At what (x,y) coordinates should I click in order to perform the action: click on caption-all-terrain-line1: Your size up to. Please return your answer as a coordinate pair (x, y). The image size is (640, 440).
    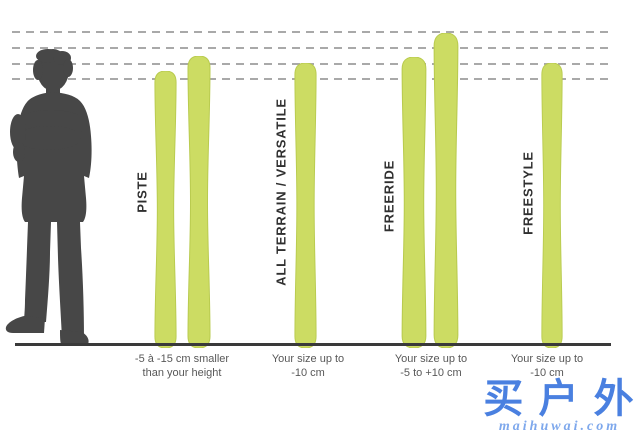
    Looking at the image, I should click on (308, 359).